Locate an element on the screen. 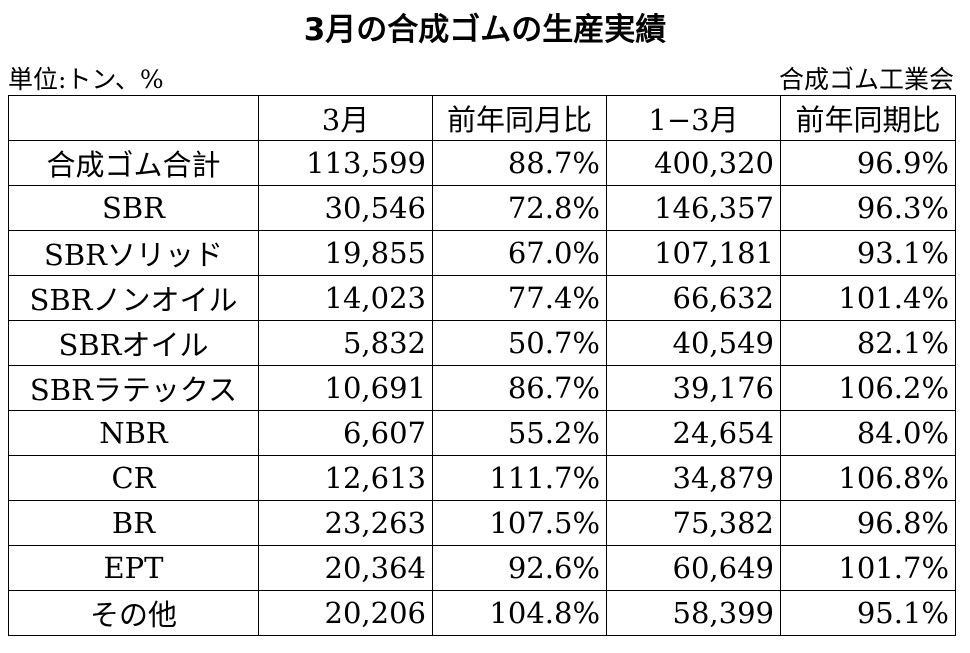  data-row: SBRラテックス 10,691 86.7% 39,176 106.2% is located at coordinates (482, 388).